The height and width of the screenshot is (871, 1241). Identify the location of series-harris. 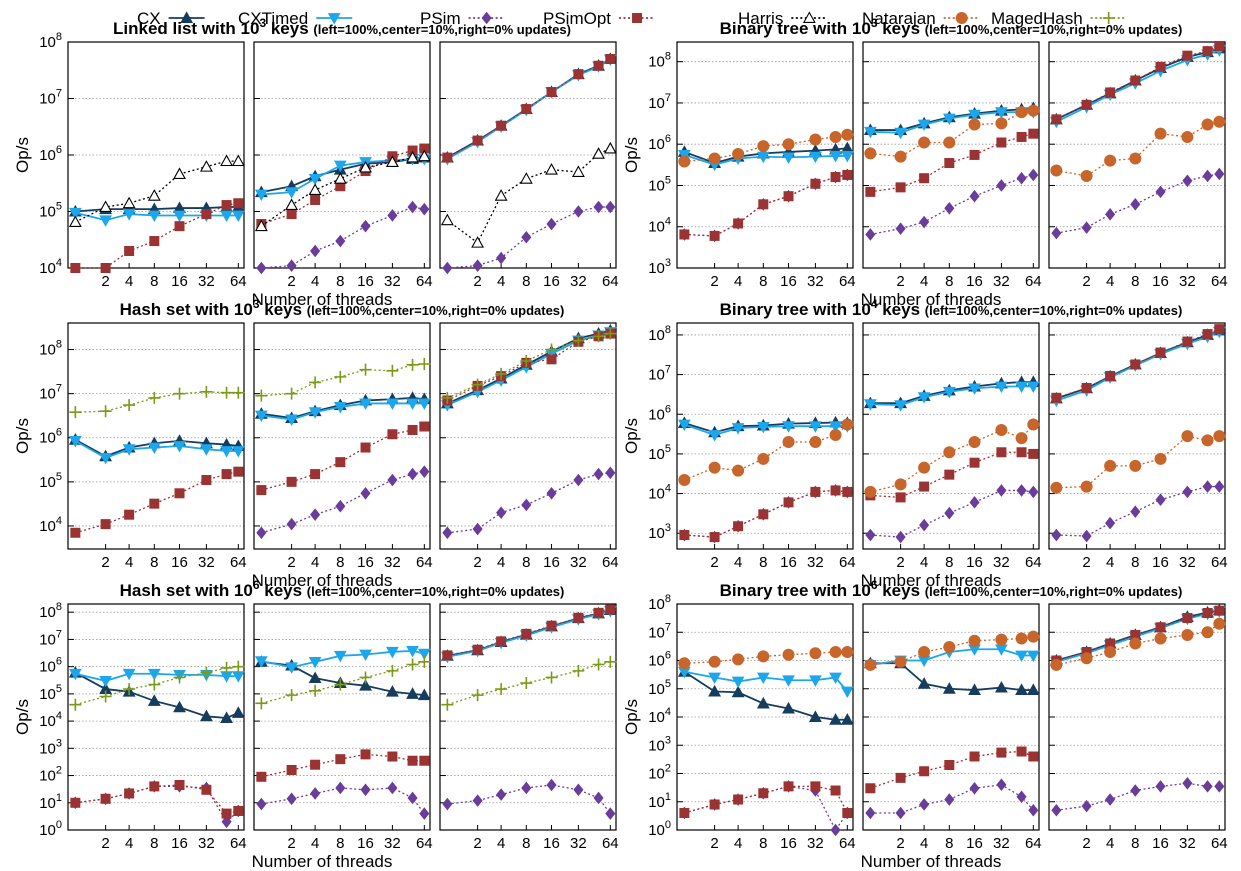
(342, 190).